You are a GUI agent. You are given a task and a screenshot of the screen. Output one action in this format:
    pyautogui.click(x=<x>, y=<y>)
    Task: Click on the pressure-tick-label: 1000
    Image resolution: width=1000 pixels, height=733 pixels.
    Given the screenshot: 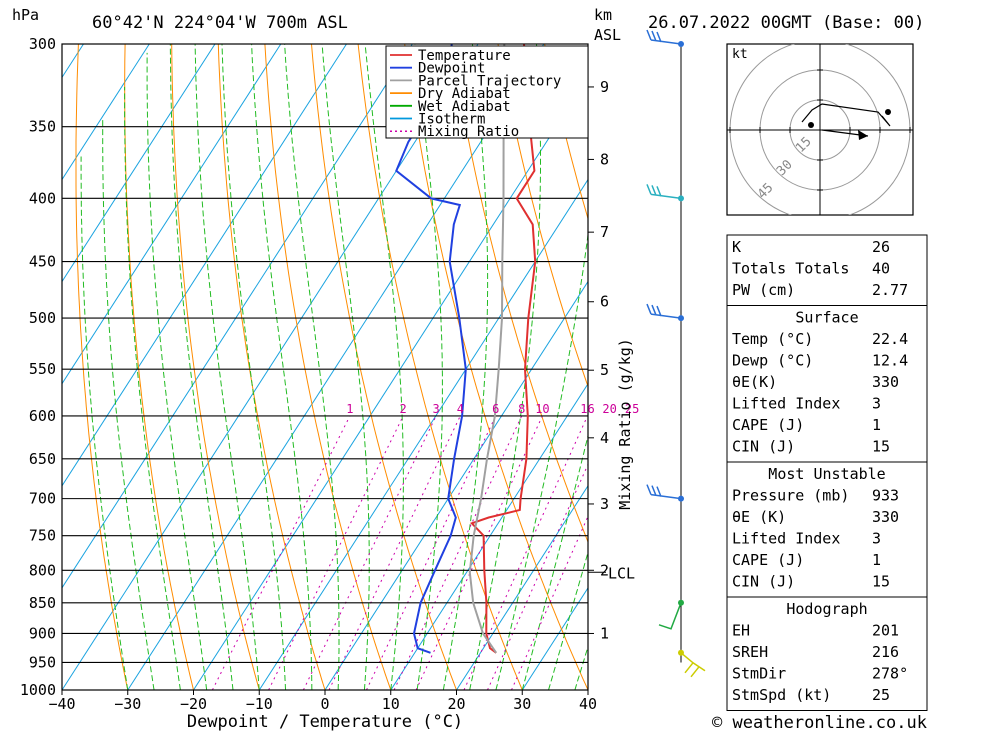 What is the action you would take?
    pyautogui.click(x=38, y=690)
    